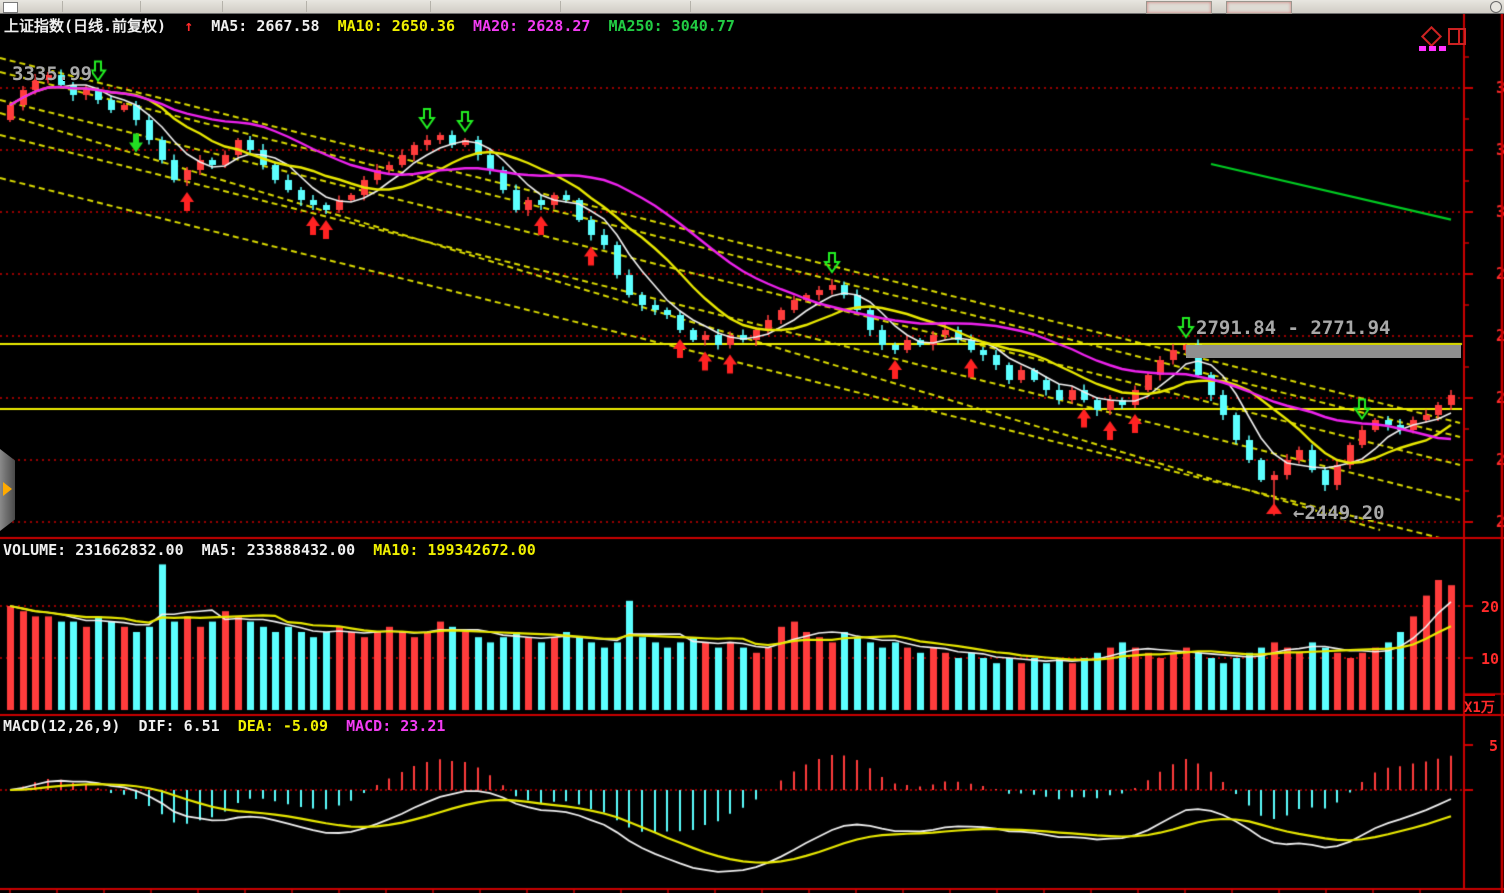  Describe the element at coordinates (1490, 659) in the screenshot. I see `volume-axis-10: 10` at that location.